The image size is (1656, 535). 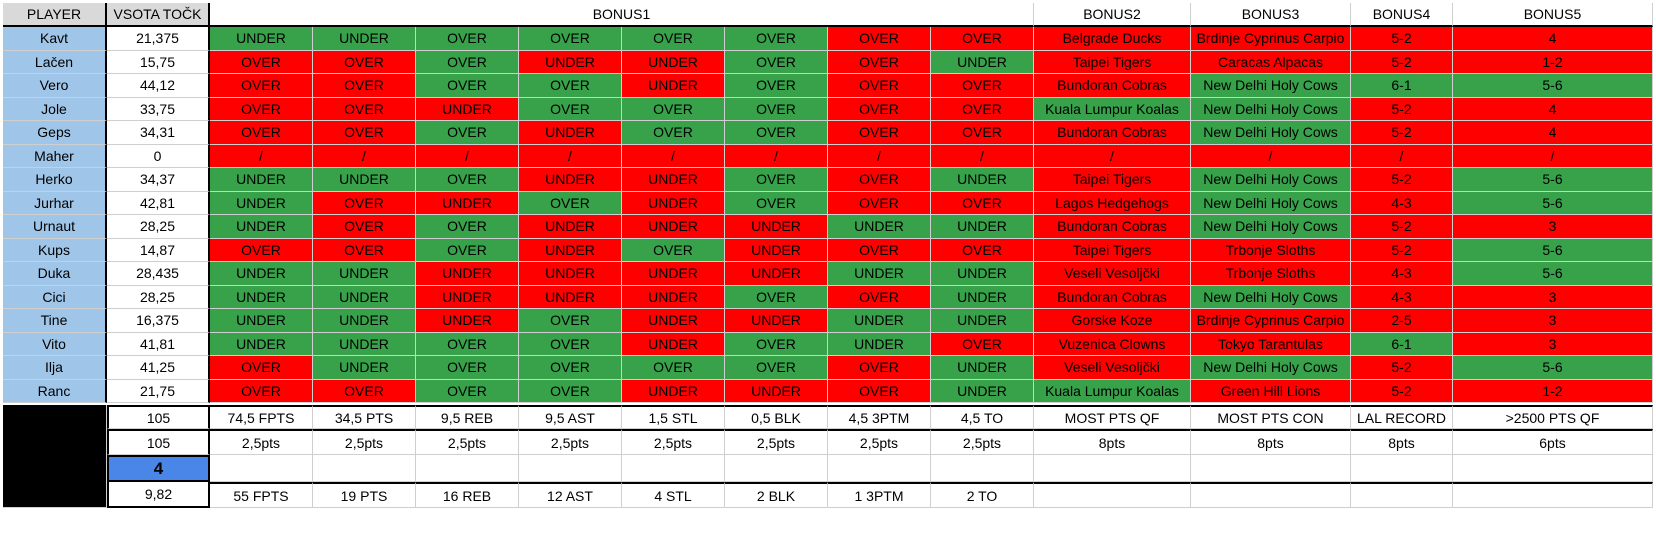 What do you see at coordinates (364, 417) in the screenshot?
I see `footer-line: 34,5 PTS` at bounding box center [364, 417].